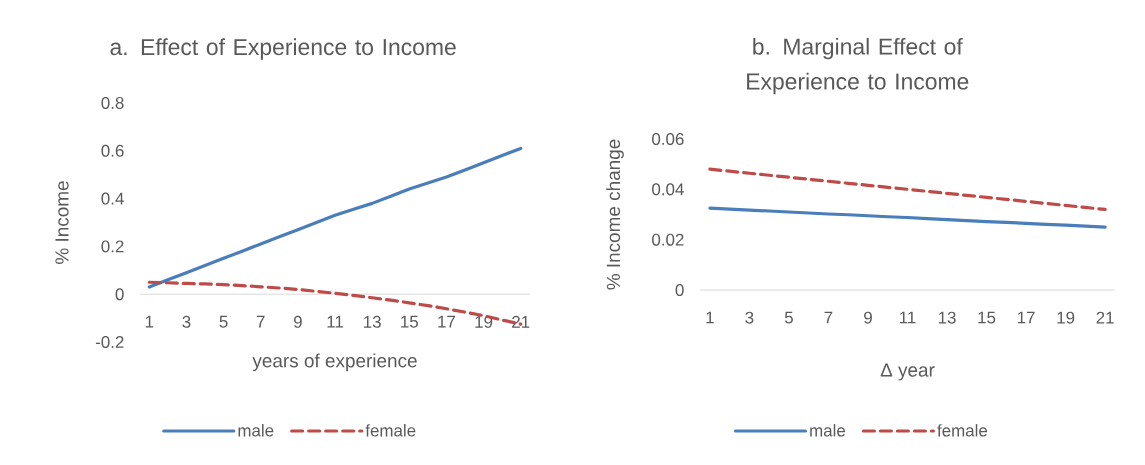 This screenshot has width=1145, height=465. Describe the element at coordinates (668, 189) in the screenshot. I see `y-tick-label: 0.04` at that location.